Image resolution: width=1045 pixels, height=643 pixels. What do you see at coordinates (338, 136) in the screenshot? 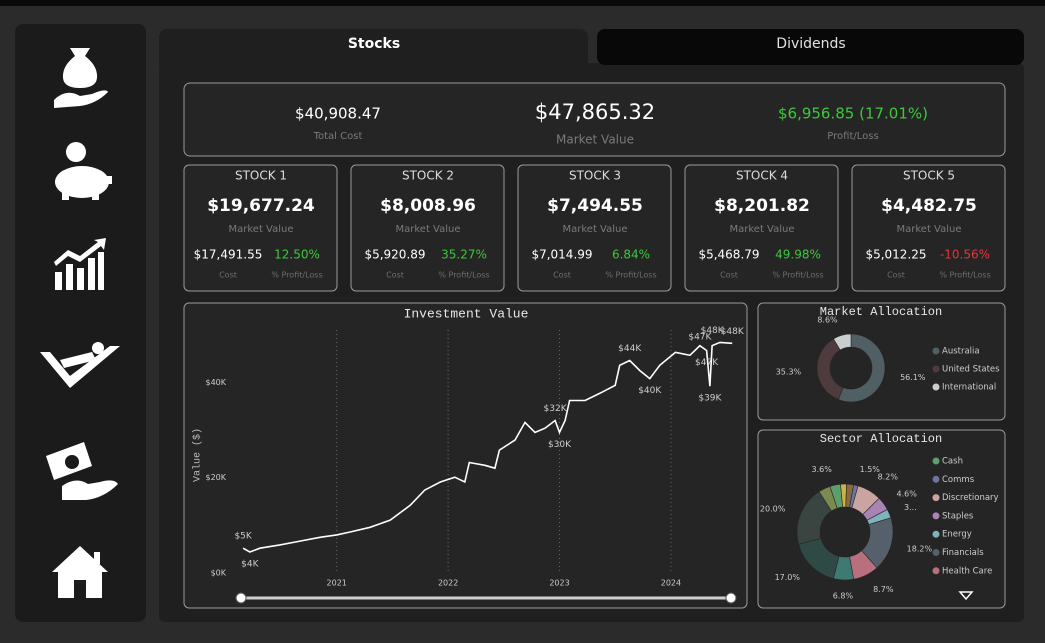
I see `summary-label: Total Cost` at bounding box center [338, 136].